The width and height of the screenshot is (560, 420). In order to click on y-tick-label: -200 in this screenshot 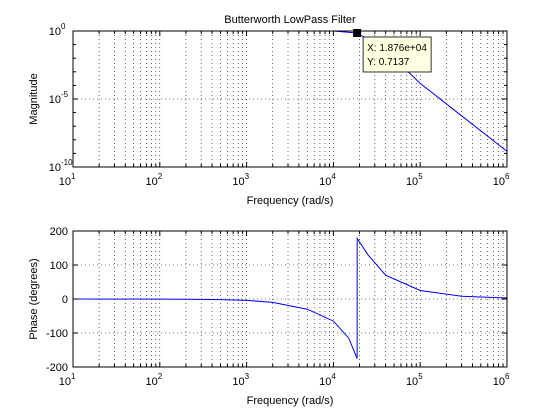, I will do `click(57, 368)`.